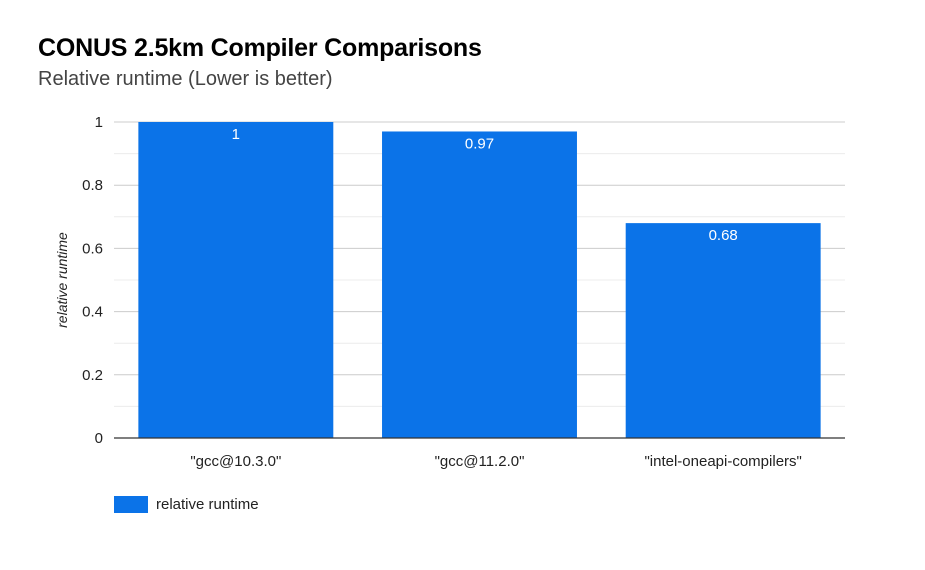  Describe the element at coordinates (236, 134) in the screenshot. I see `data-label: 1` at that location.